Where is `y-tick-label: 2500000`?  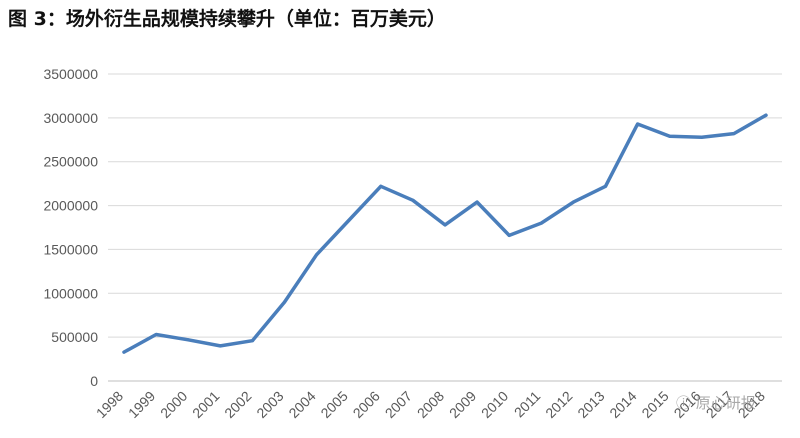 y-tick-label: 2500000 is located at coordinates (70, 162).